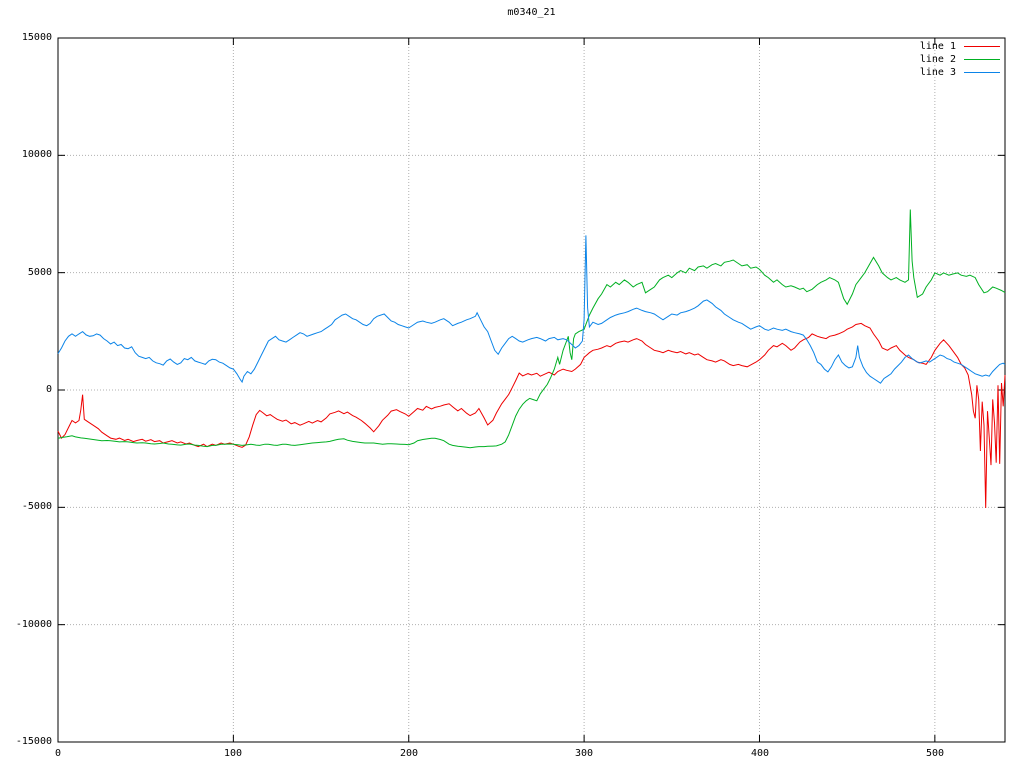 The height and width of the screenshot is (768, 1024). Describe the element at coordinates (39, 272) in the screenshot. I see `y-tick-label: 5000` at that location.